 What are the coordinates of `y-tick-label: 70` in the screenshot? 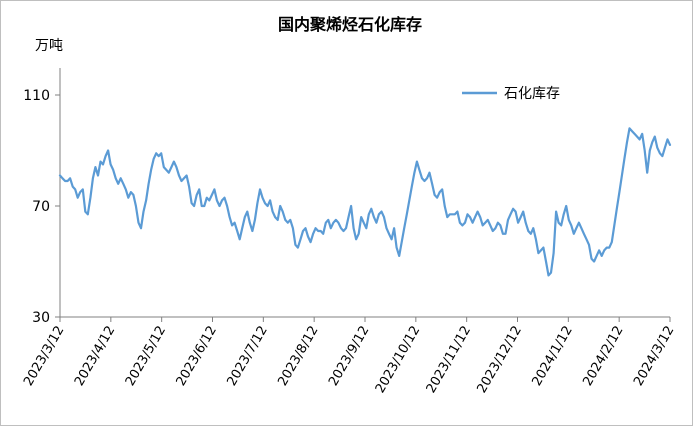 It's located at (41, 207).